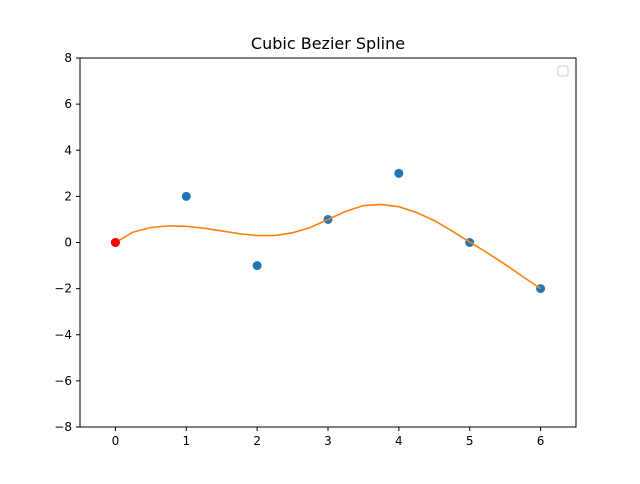  I want to click on x-tick-label: 3, so click(328, 441).